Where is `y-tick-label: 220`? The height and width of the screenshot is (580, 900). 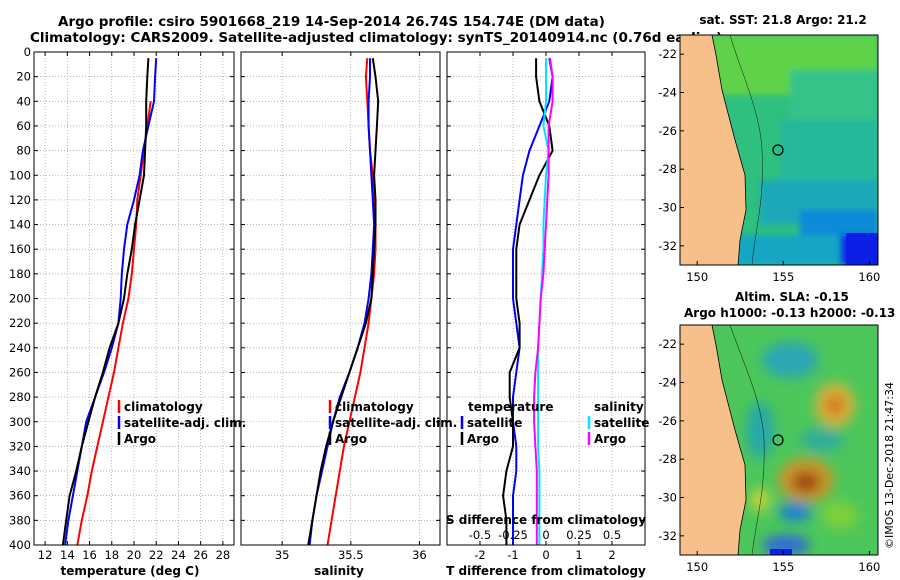
y-tick-label: 220 is located at coordinates (20, 323).